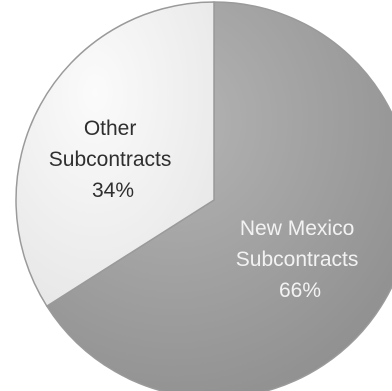 The height and width of the screenshot is (391, 392). What do you see at coordinates (113, 190) in the screenshot?
I see `label-line: 34%` at bounding box center [113, 190].